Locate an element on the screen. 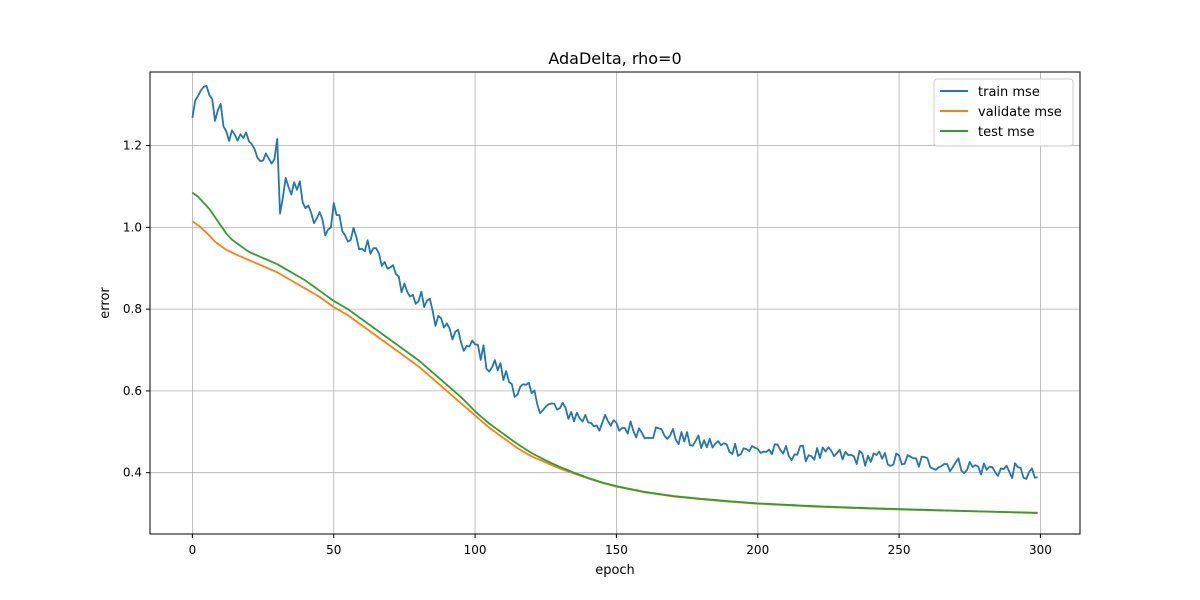 Image resolution: width=1200 pixels, height=600 pixels. x-tick-label: 0 is located at coordinates (193, 550).